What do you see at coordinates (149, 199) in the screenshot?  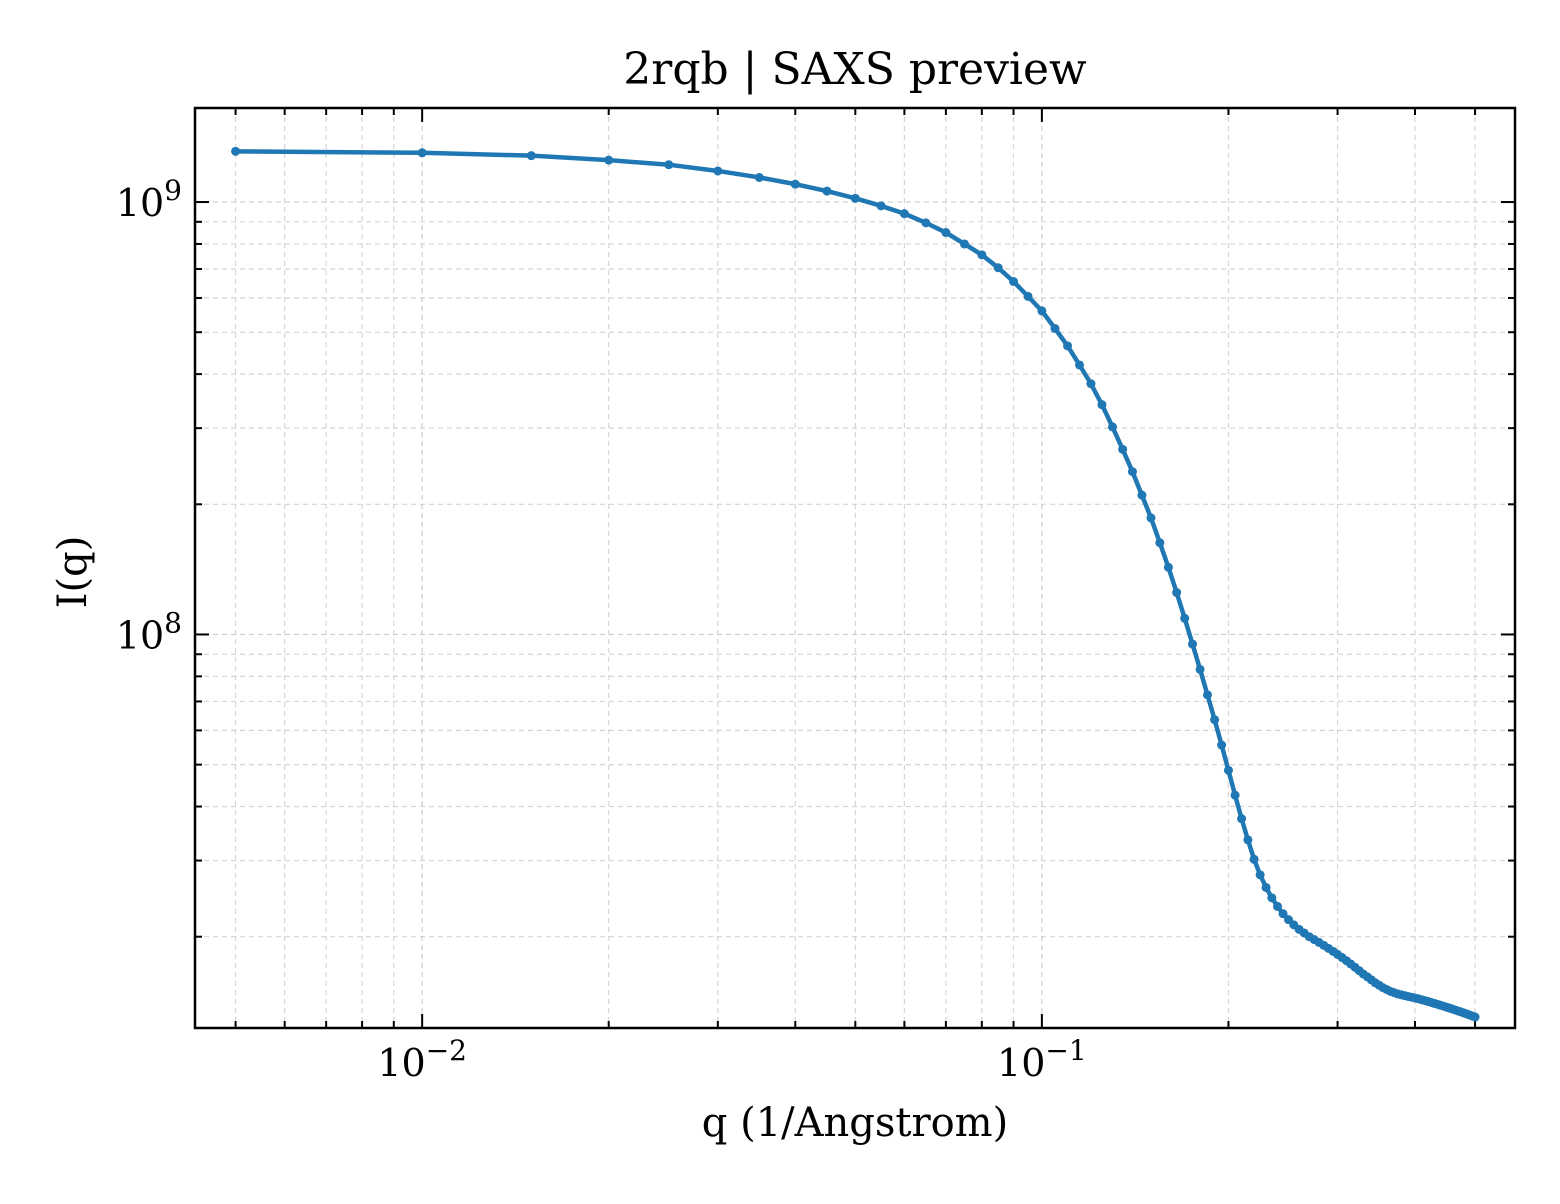 I see `y-tick-label: 10⁹` at bounding box center [149, 199].